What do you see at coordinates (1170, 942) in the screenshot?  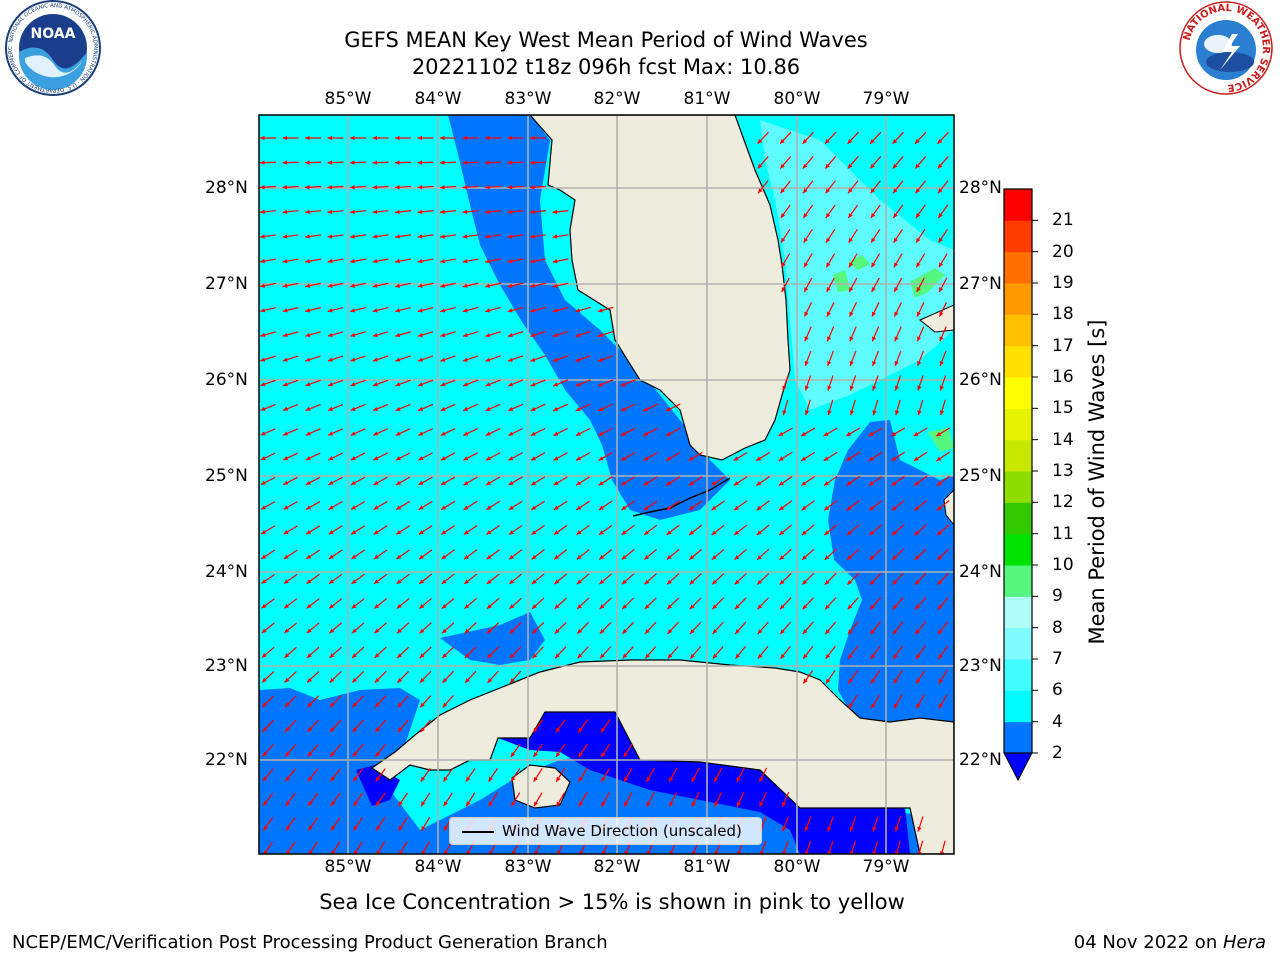 I see `date-text: 04 Nov 2022 on Hera` at bounding box center [1170, 942].